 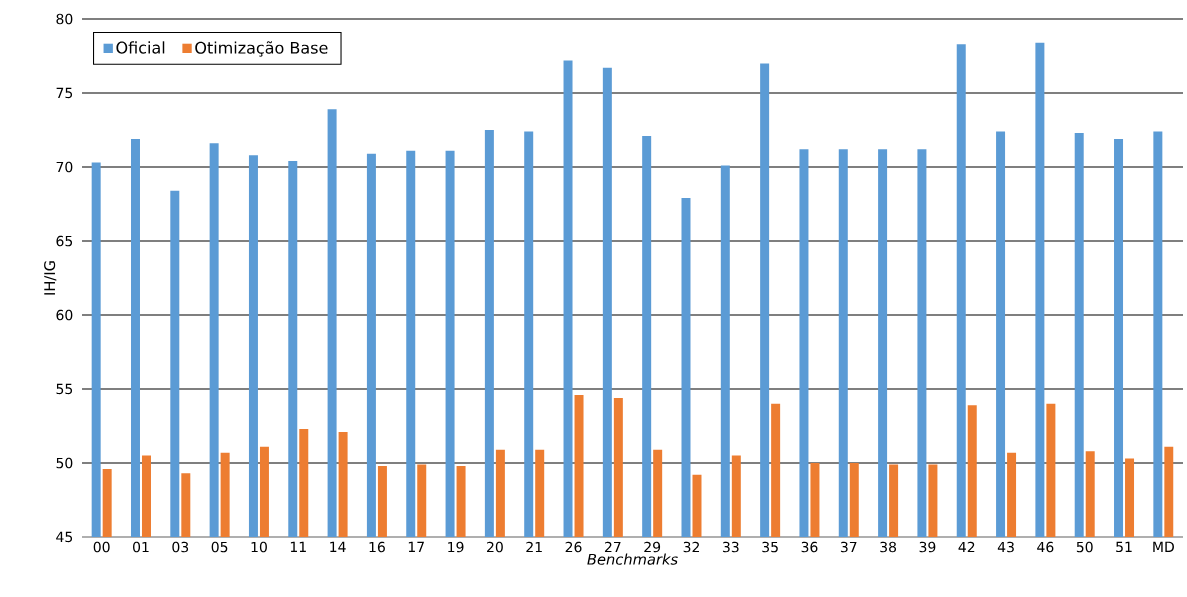 I want to click on legend-label: Otimização Base, so click(x=261, y=49).